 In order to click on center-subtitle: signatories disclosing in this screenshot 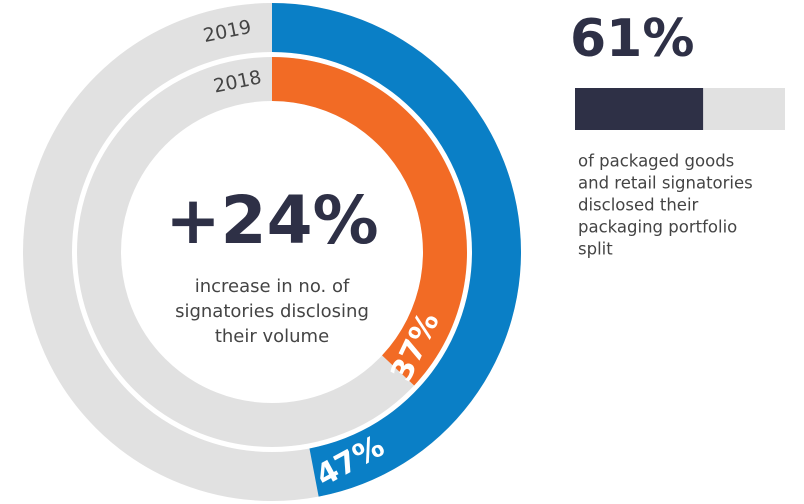, I will do `click(272, 311)`.